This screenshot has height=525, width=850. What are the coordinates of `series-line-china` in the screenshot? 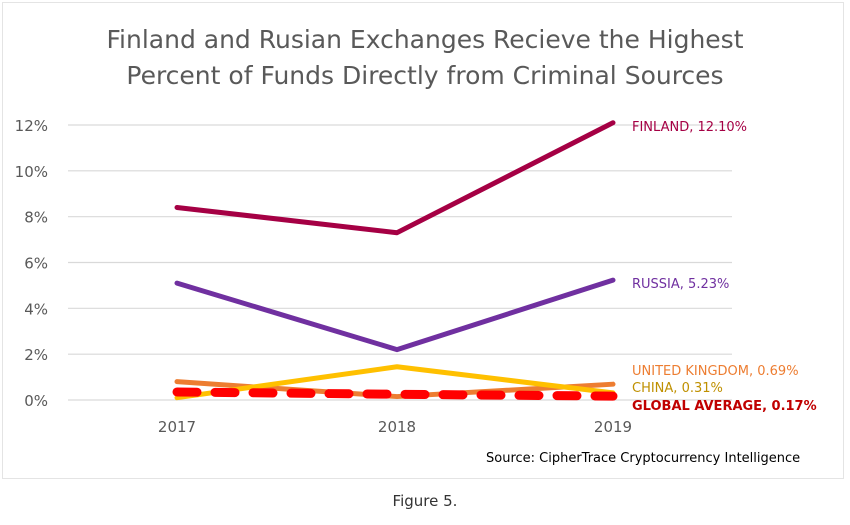 It's located at (395, 382).